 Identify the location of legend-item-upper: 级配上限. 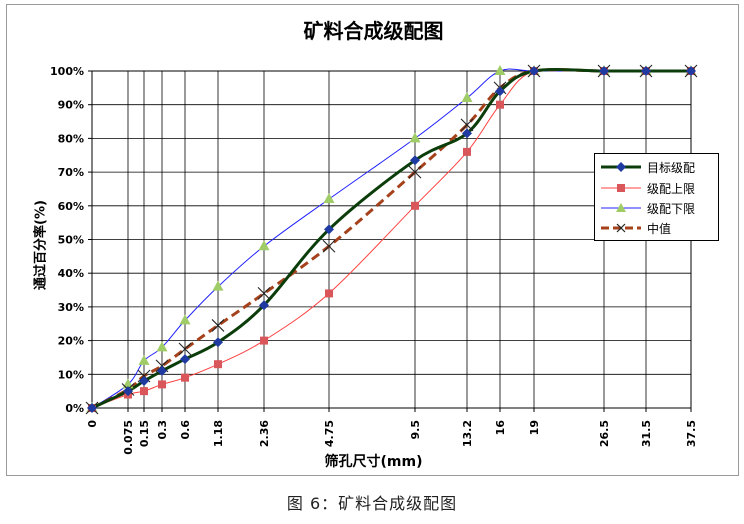
(657, 188).